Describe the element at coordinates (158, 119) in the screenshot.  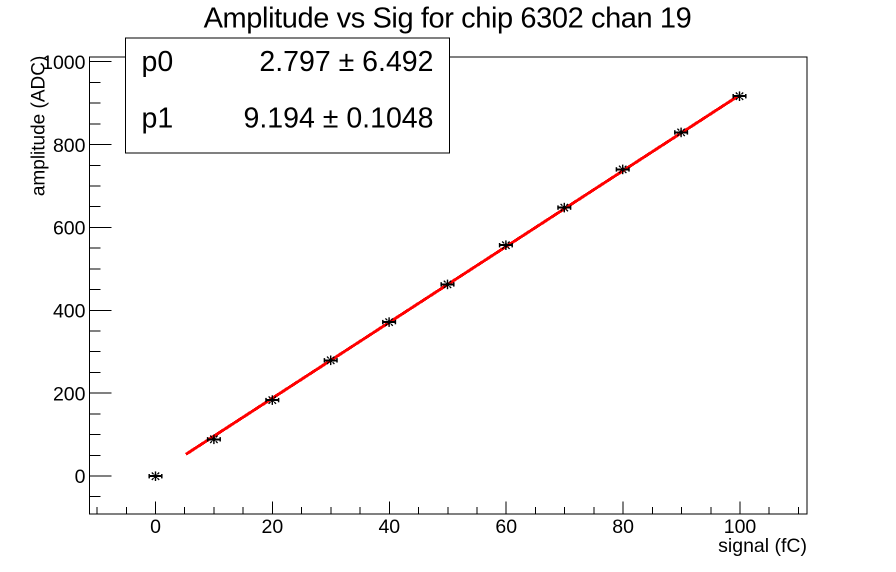
I see `svg-text: p1` at that location.